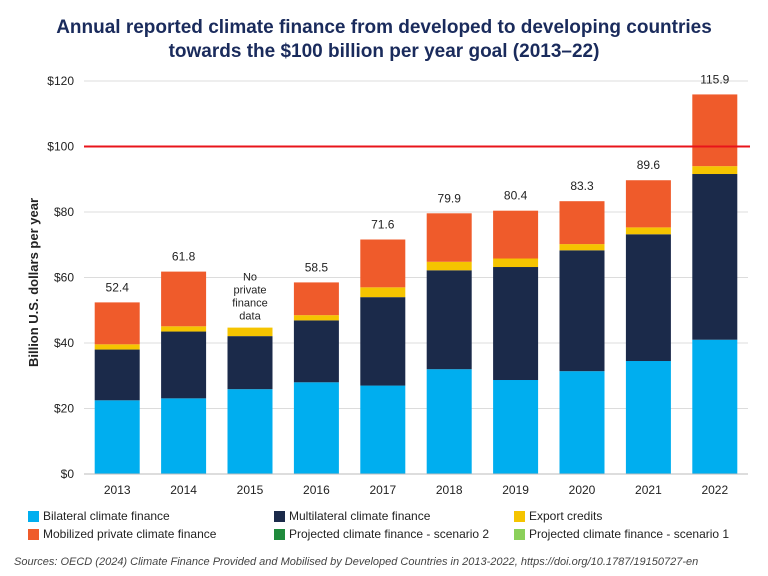 Image resolution: width=768 pixels, height=576 pixels. Describe the element at coordinates (60, 147) in the screenshot. I see `y-tick-label: $100` at that location.